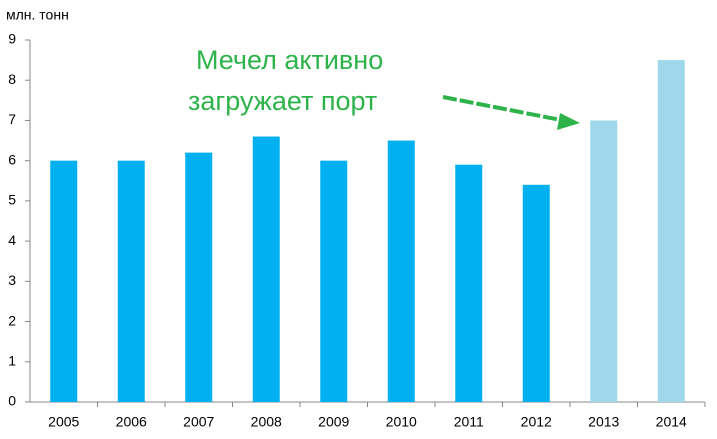 The width and height of the screenshot is (717, 439). I want to click on y-tick-label: 2, so click(12, 320).